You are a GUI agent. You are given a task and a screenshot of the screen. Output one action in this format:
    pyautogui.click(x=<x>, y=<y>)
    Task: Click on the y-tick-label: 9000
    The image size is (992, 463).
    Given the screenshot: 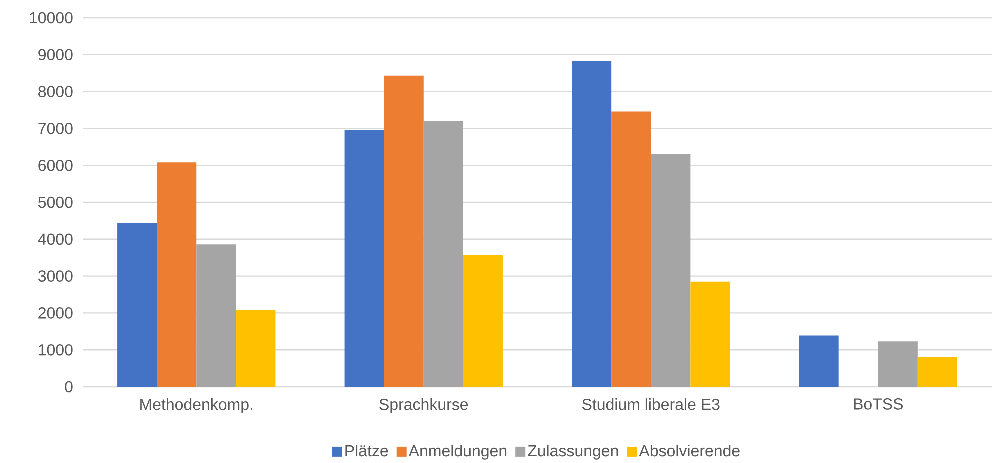 What is the action you would take?
    pyautogui.click(x=55, y=55)
    